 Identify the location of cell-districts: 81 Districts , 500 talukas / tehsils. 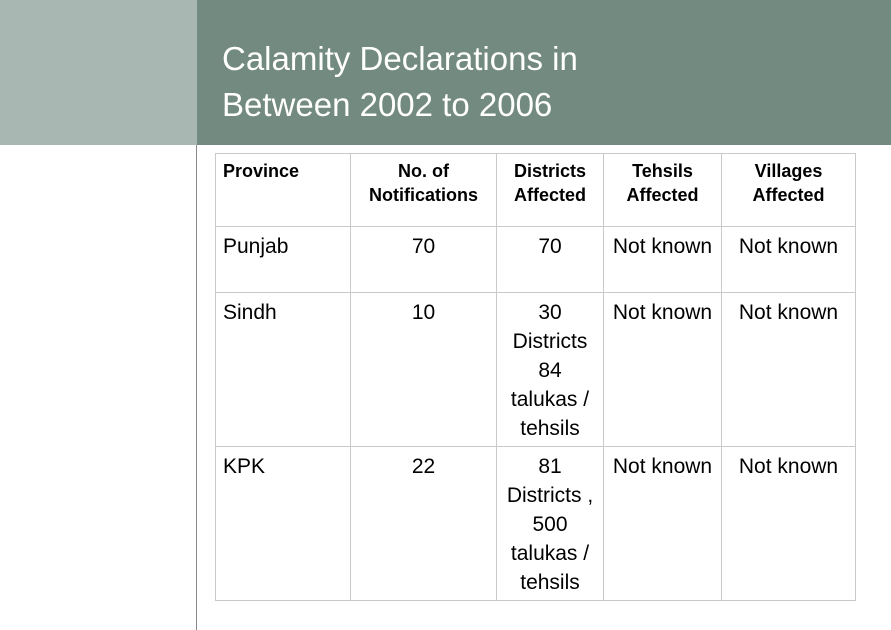
(550, 523).